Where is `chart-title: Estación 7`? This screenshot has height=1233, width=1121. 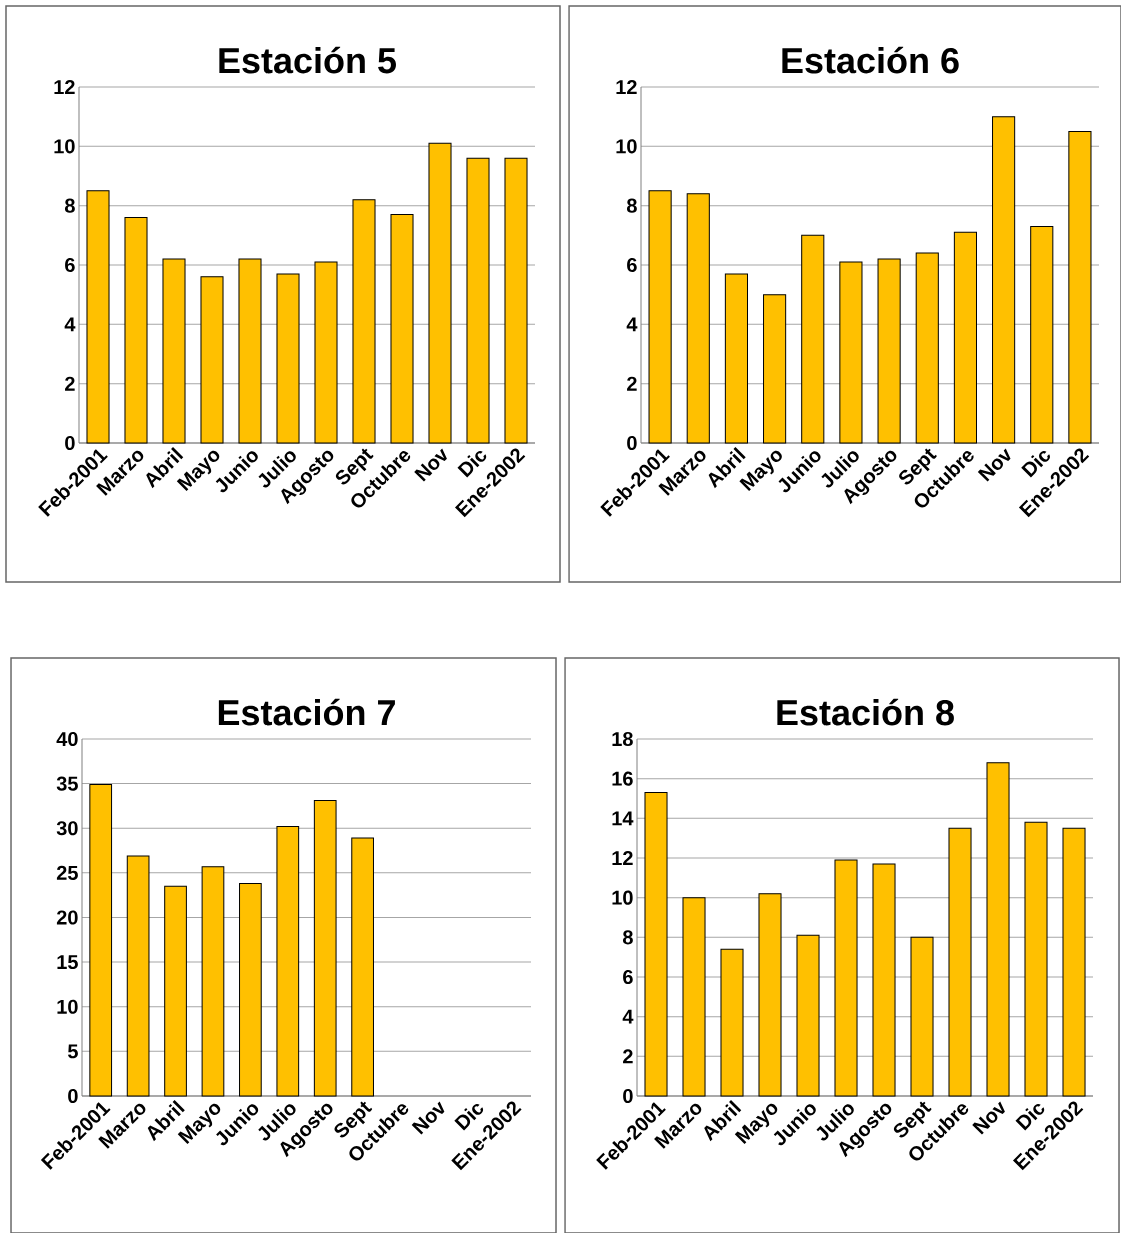
chart-title: Estación 7 is located at coordinates (306, 712).